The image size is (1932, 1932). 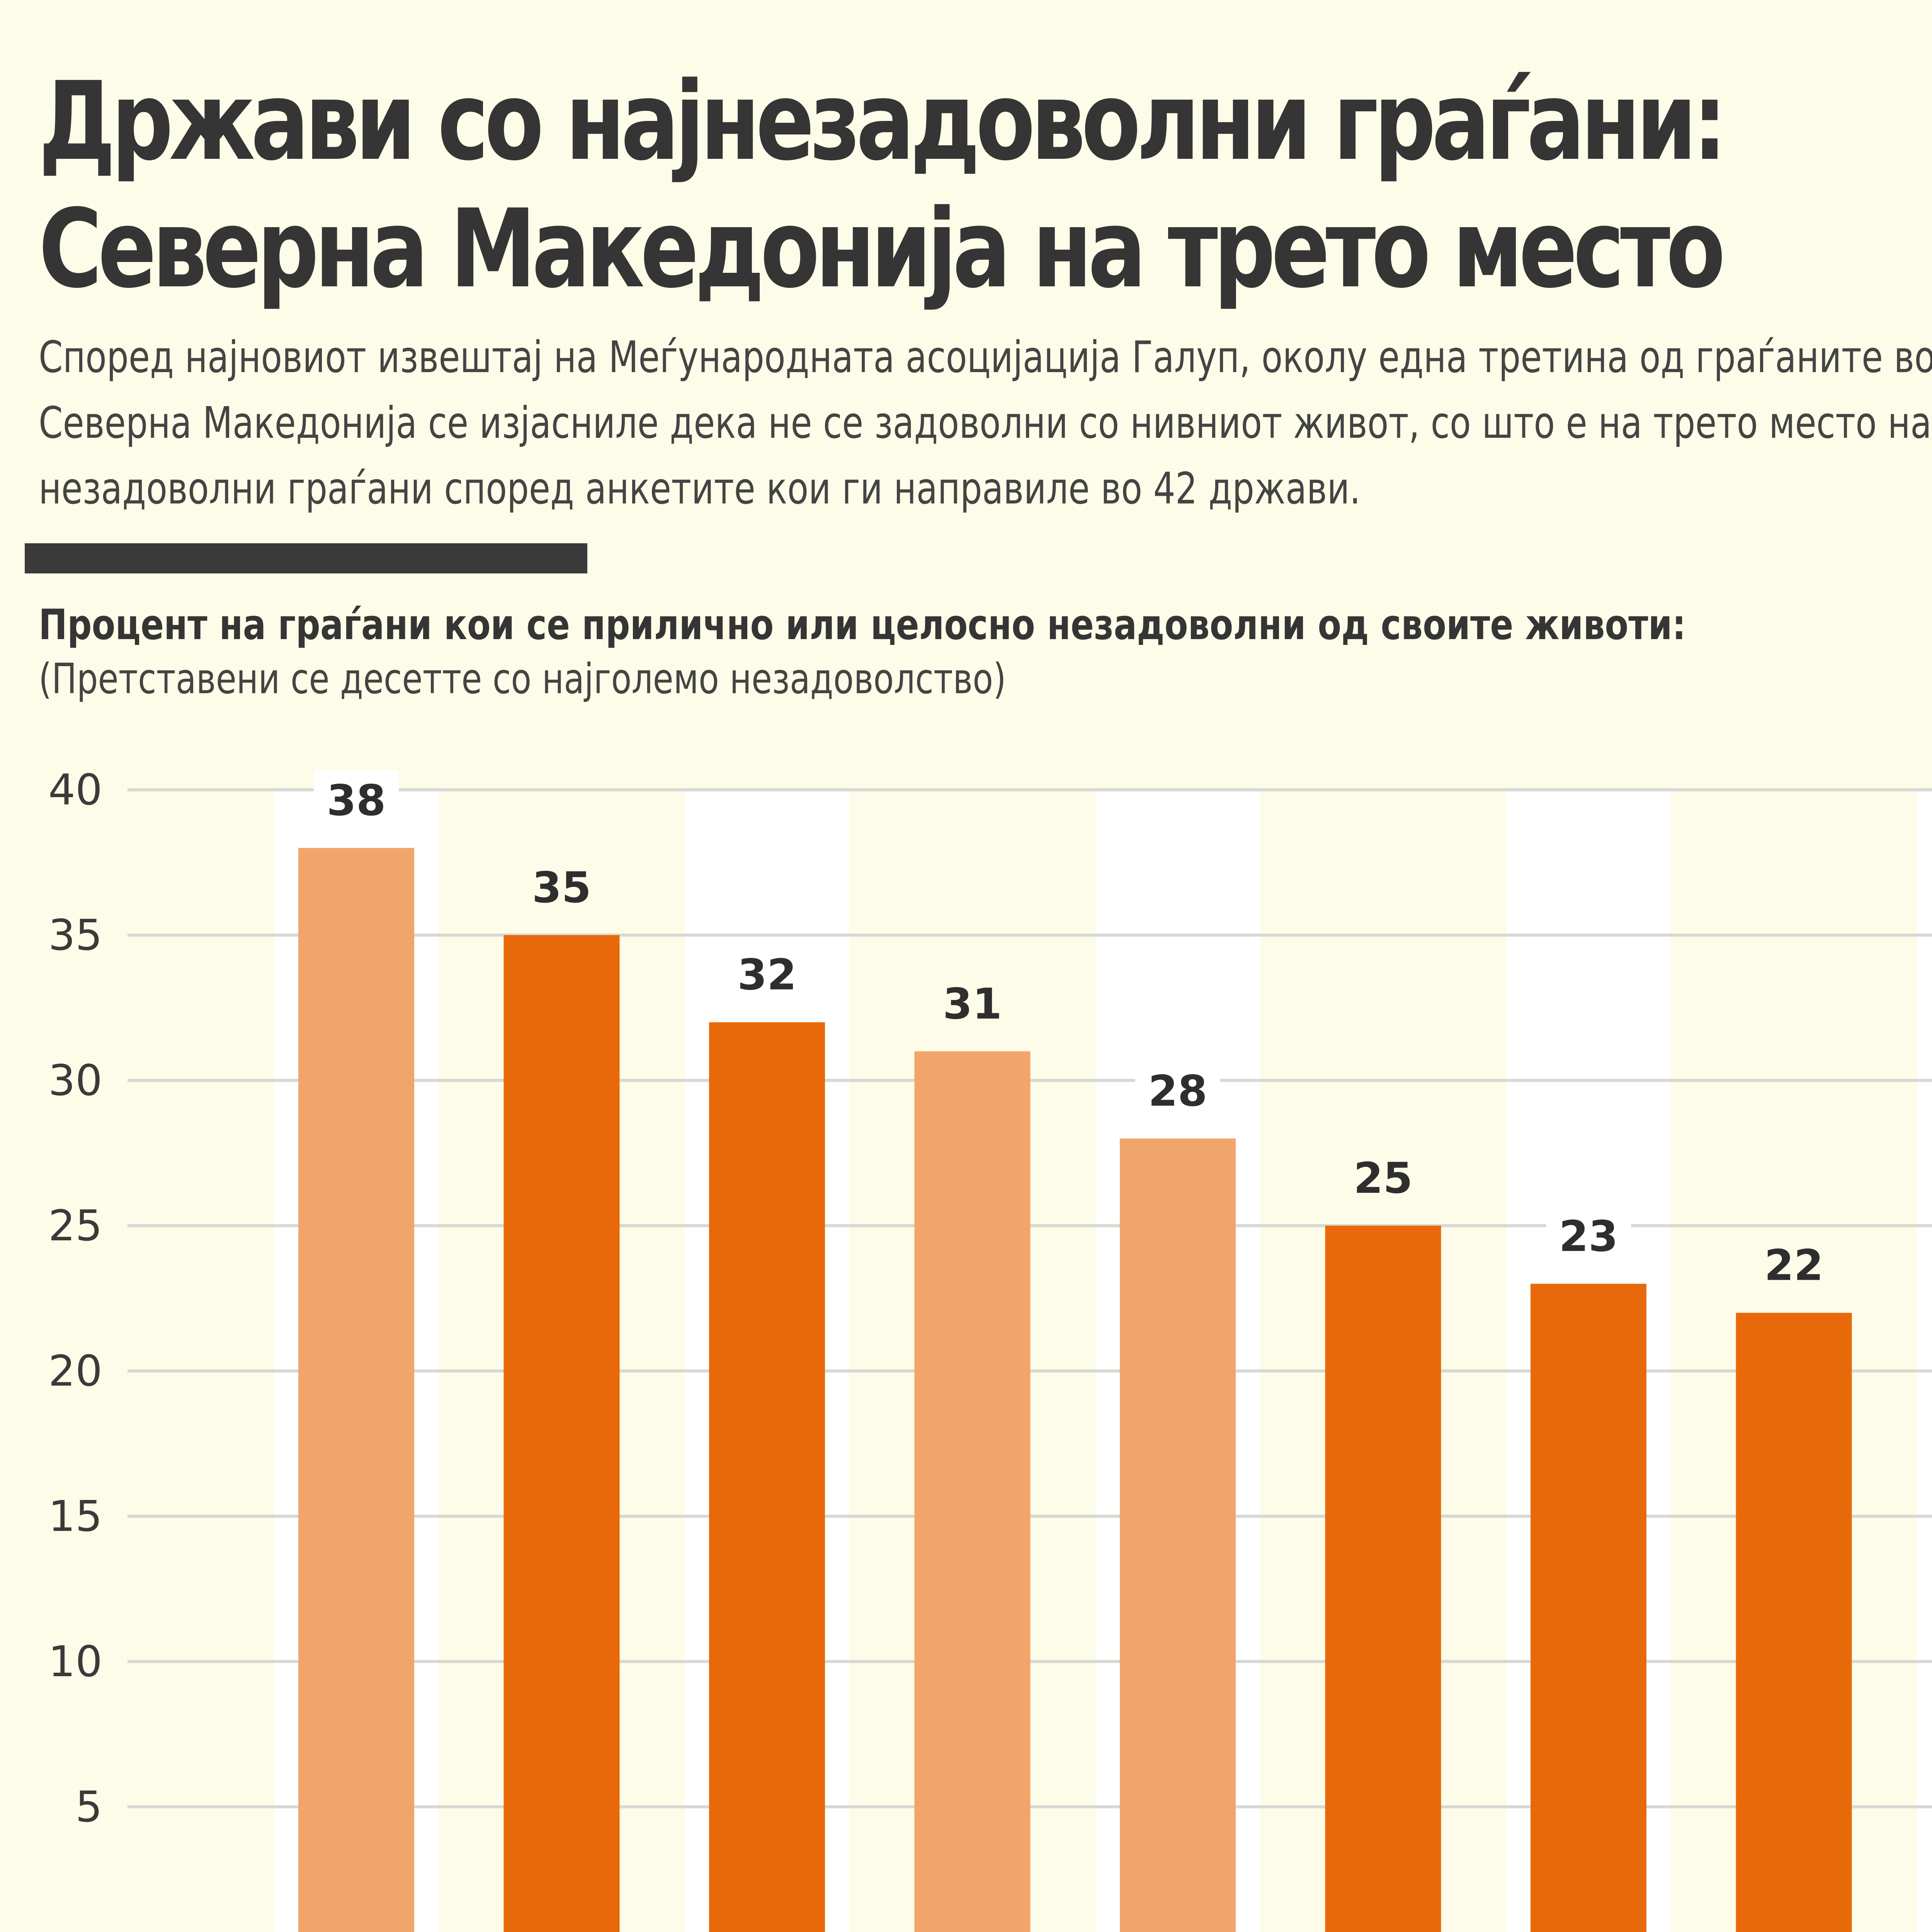 What do you see at coordinates (89, 1807) in the screenshot?
I see `y-tick-label: 5` at bounding box center [89, 1807].